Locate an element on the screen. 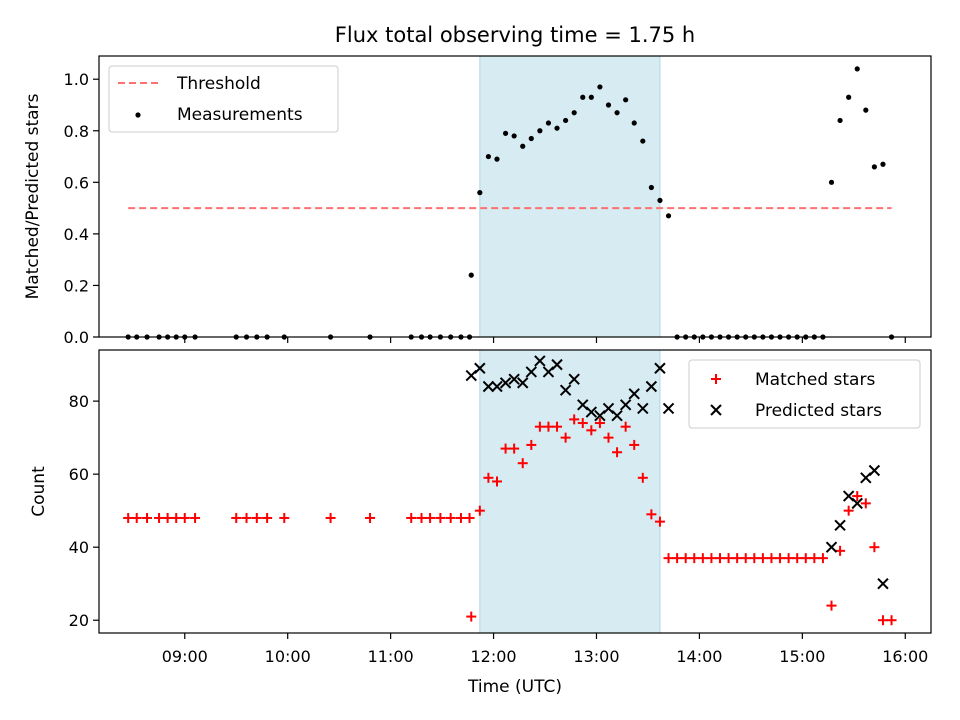 The image size is (960, 720). x-tick-label: 14:00 is located at coordinates (699, 656).